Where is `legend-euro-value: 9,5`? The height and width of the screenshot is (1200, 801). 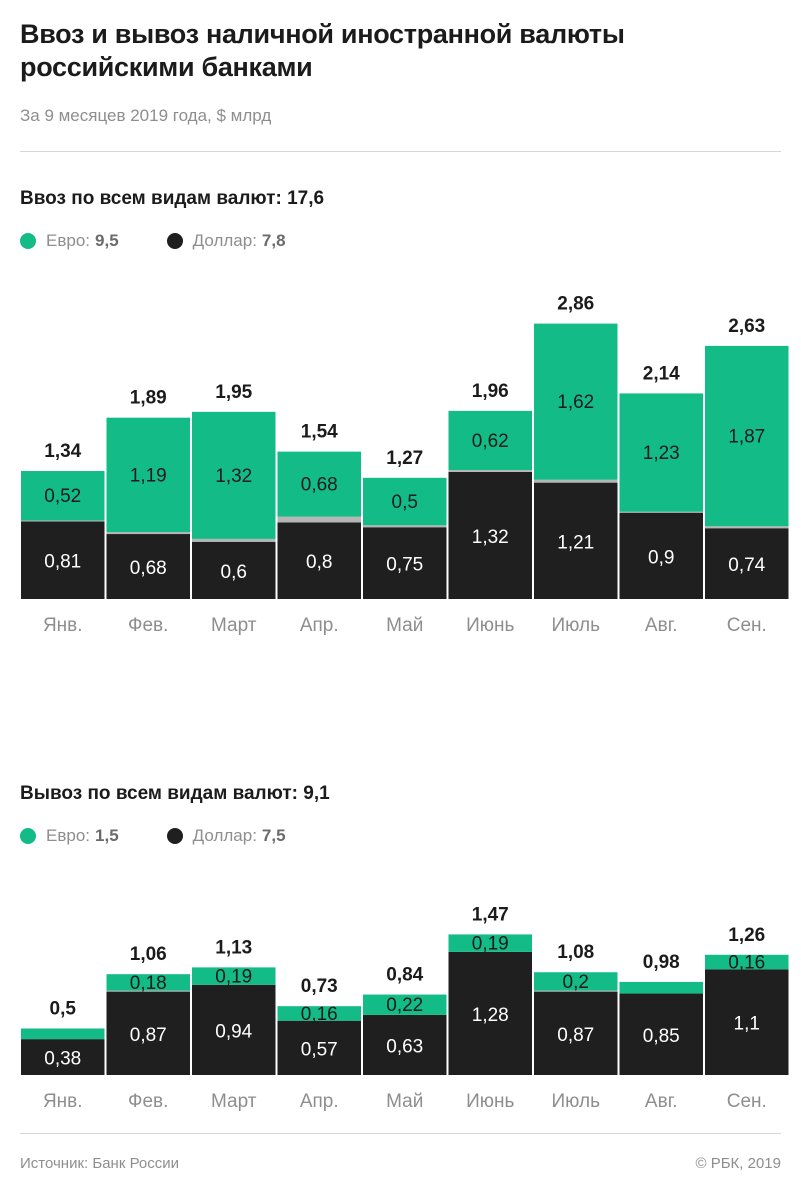
legend-euro-value: 9,5 is located at coordinates (107, 240).